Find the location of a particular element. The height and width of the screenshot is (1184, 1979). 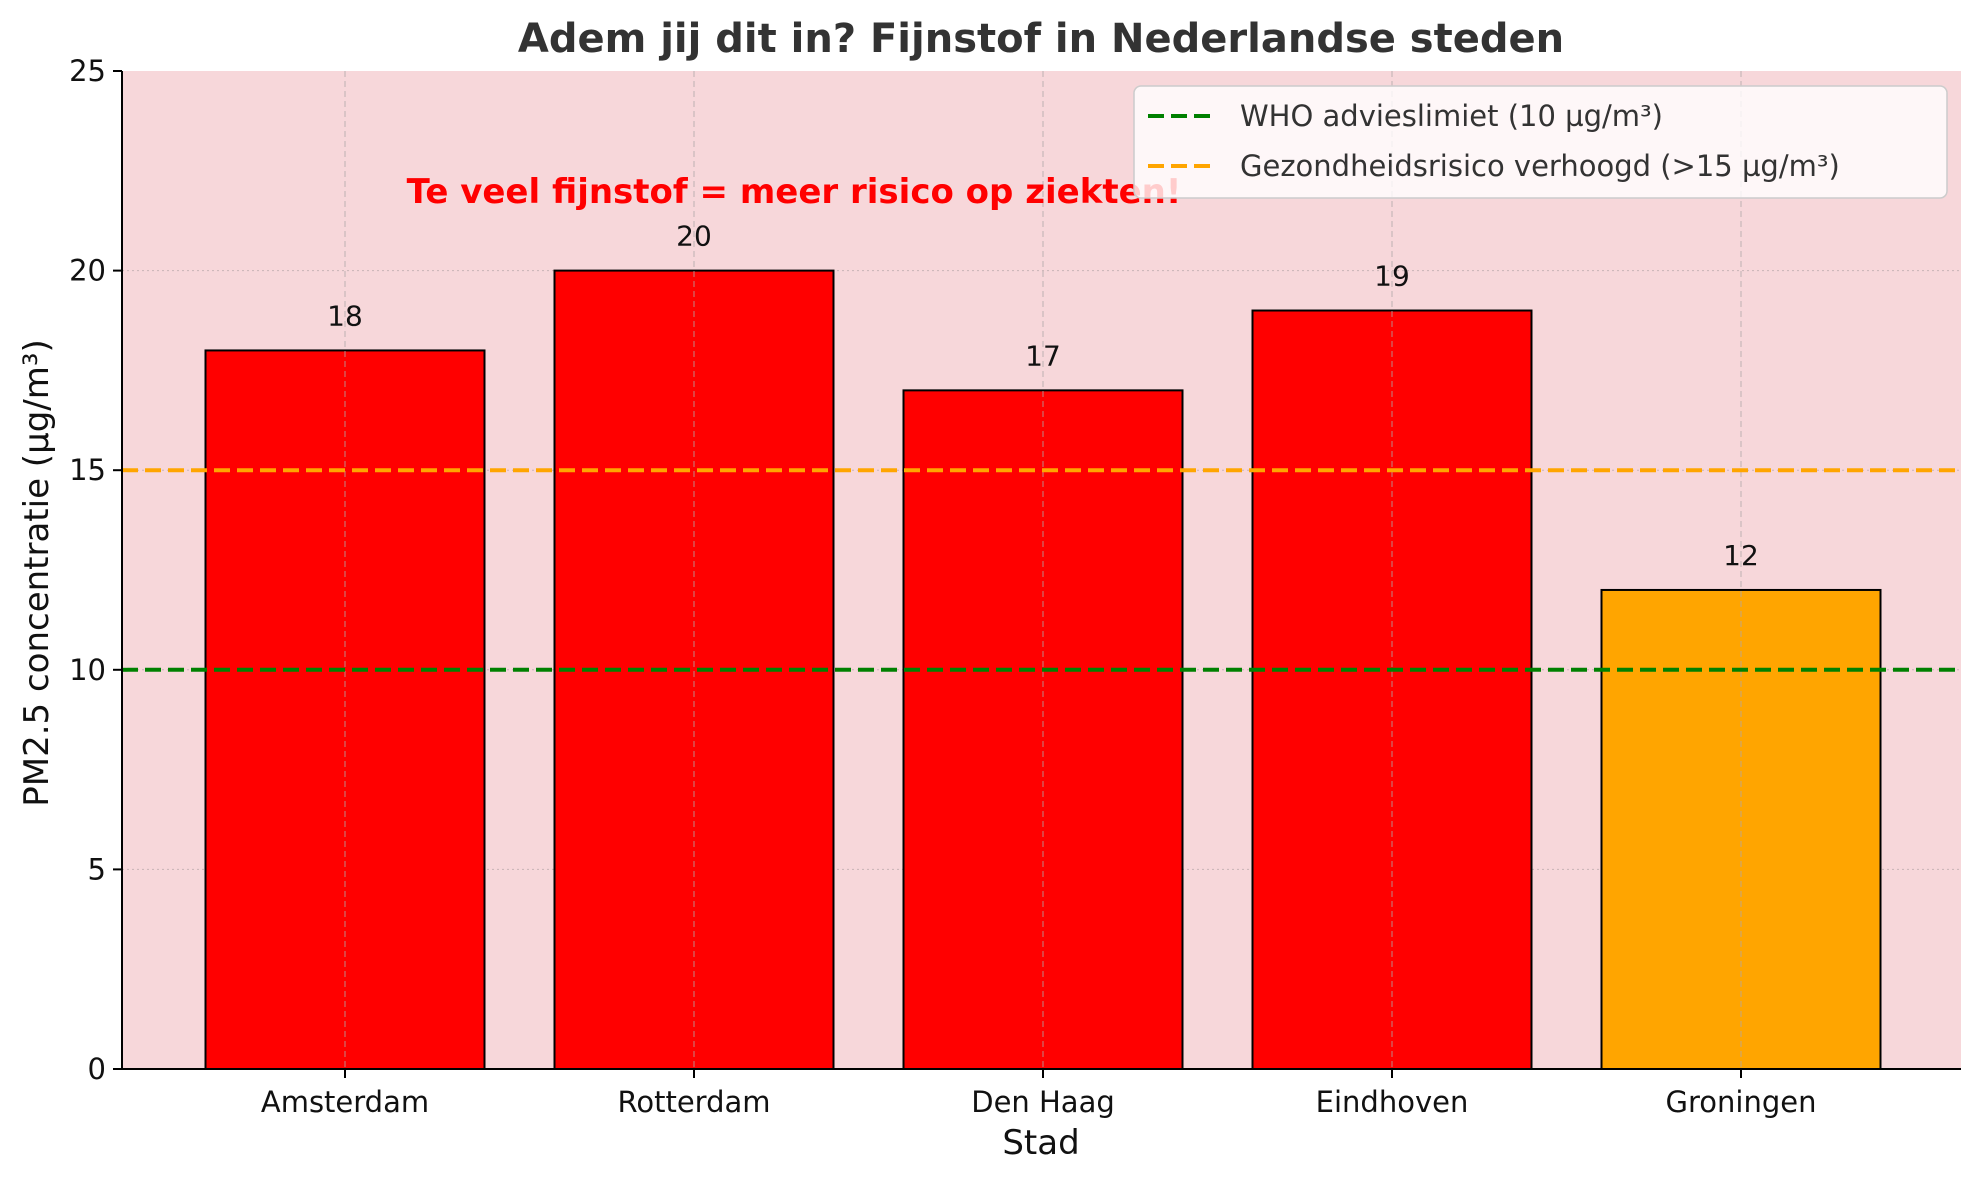

y-axis-label: PM2.5 concentratie (µg/m³) is located at coordinates (37, 573).